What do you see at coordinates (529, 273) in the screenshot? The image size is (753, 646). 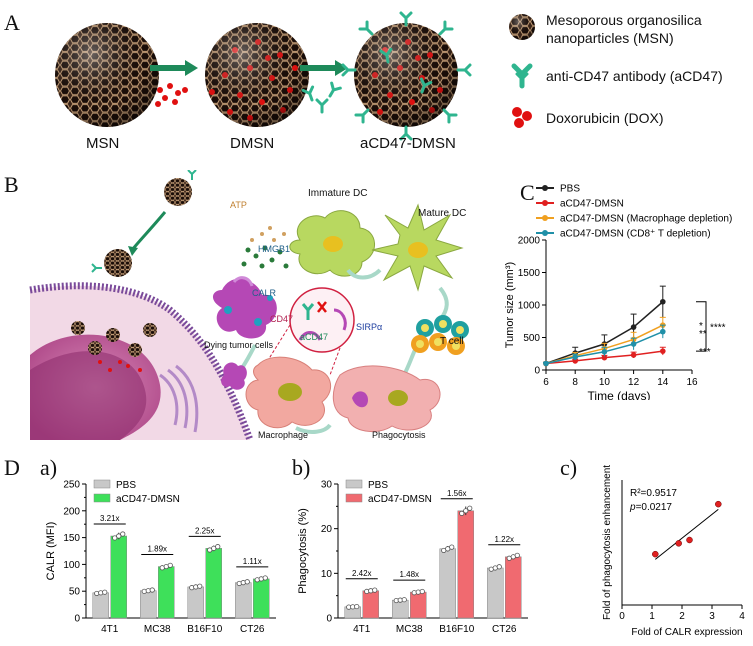 I see `y-tick-label-3: 1500` at bounding box center [529, 273].